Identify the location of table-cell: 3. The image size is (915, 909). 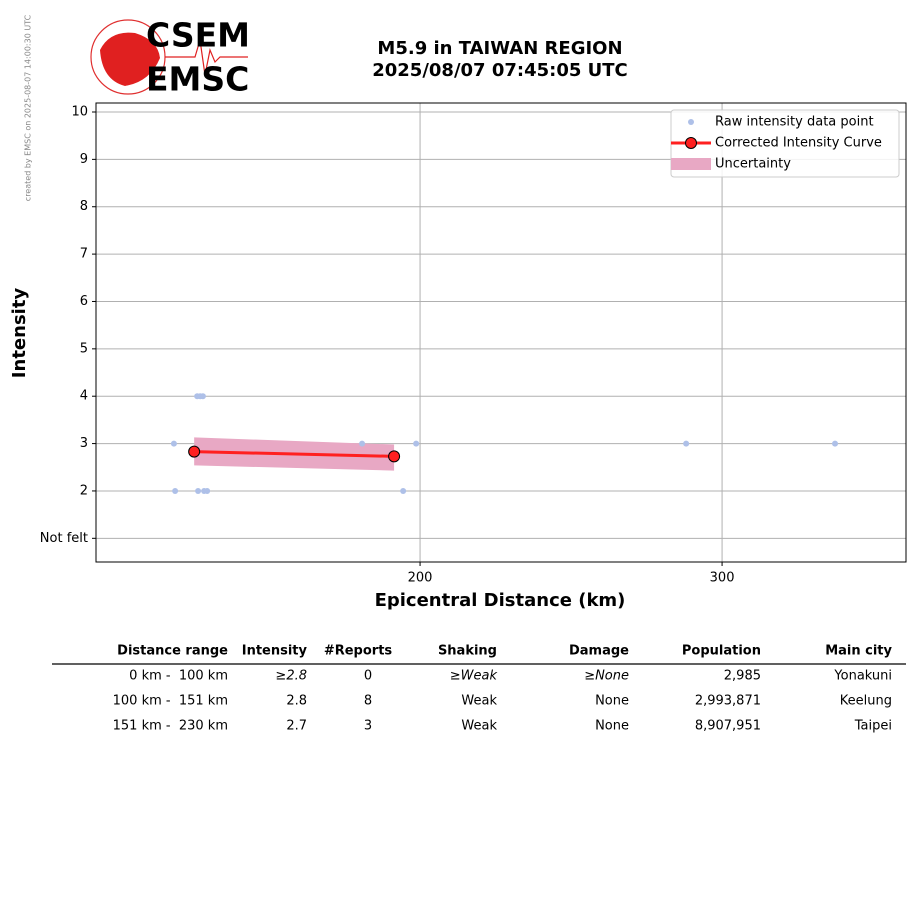
(368, 726).